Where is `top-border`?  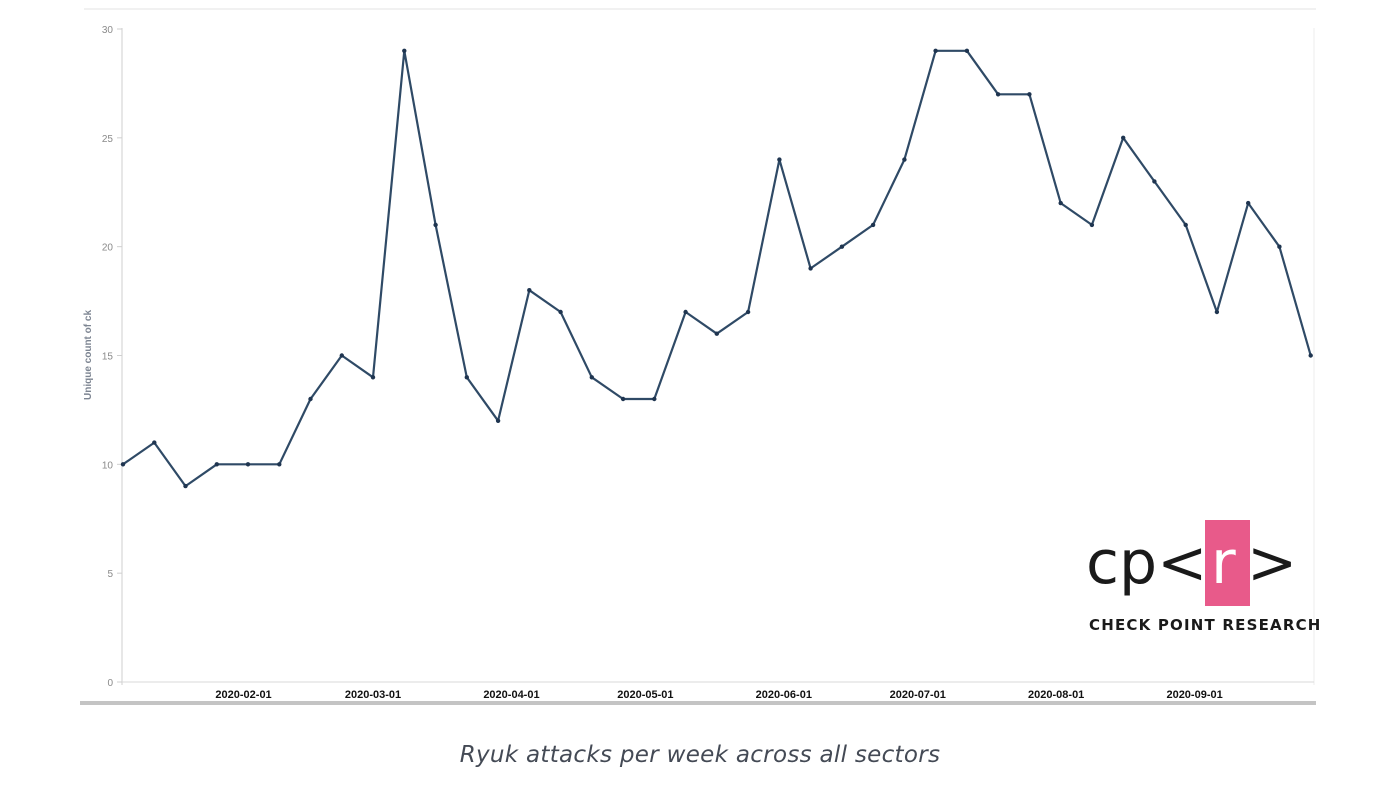
top-border is located at coordinates (700, 9).